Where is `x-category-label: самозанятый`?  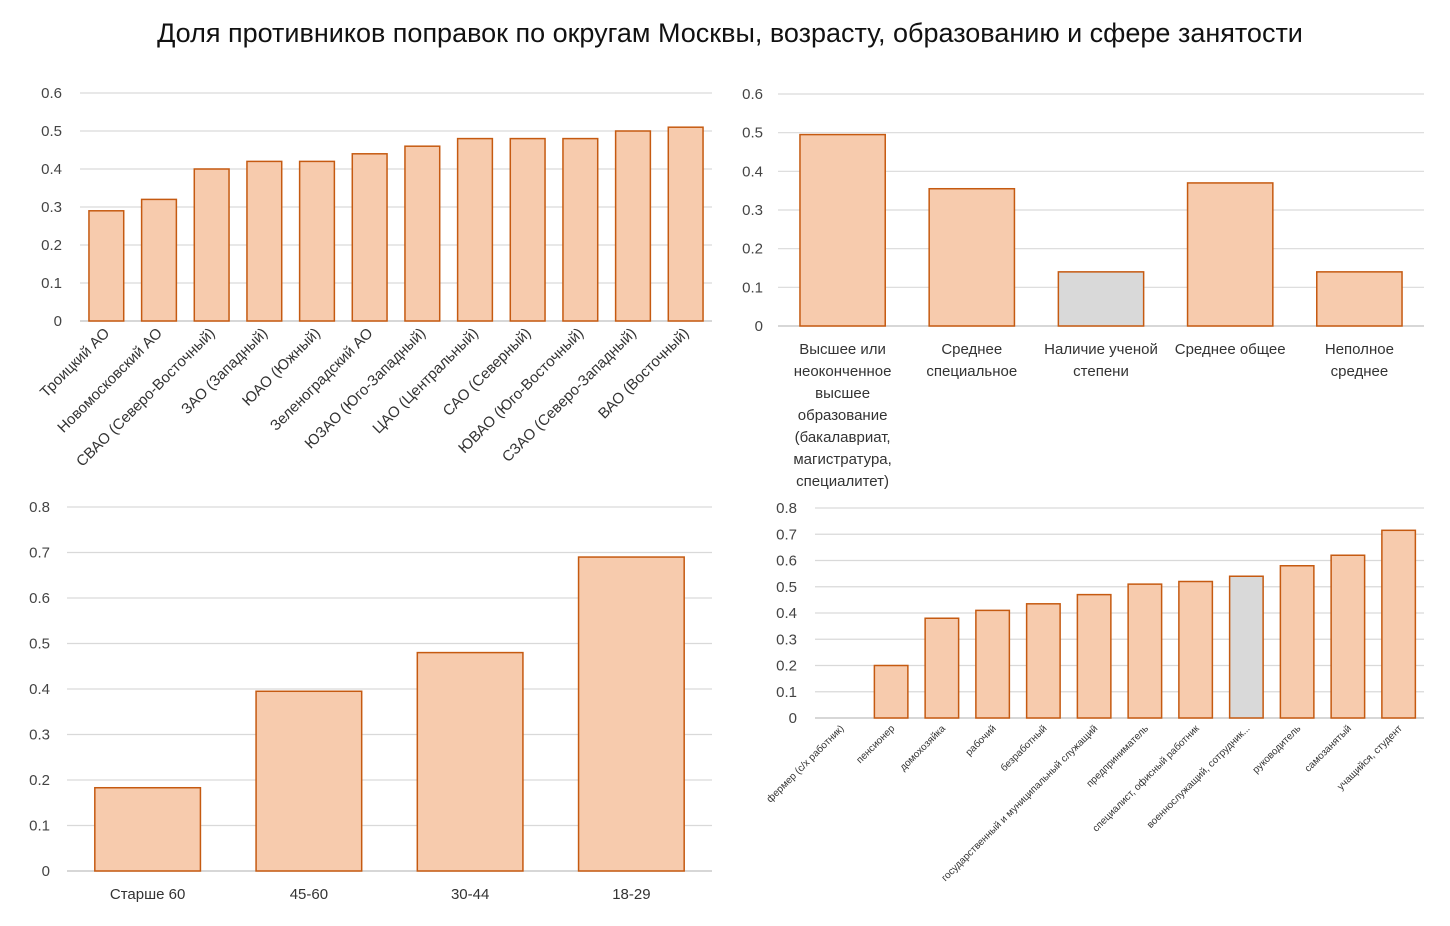
x-category-label: самозанятый is located at coordinates (1328, 748).